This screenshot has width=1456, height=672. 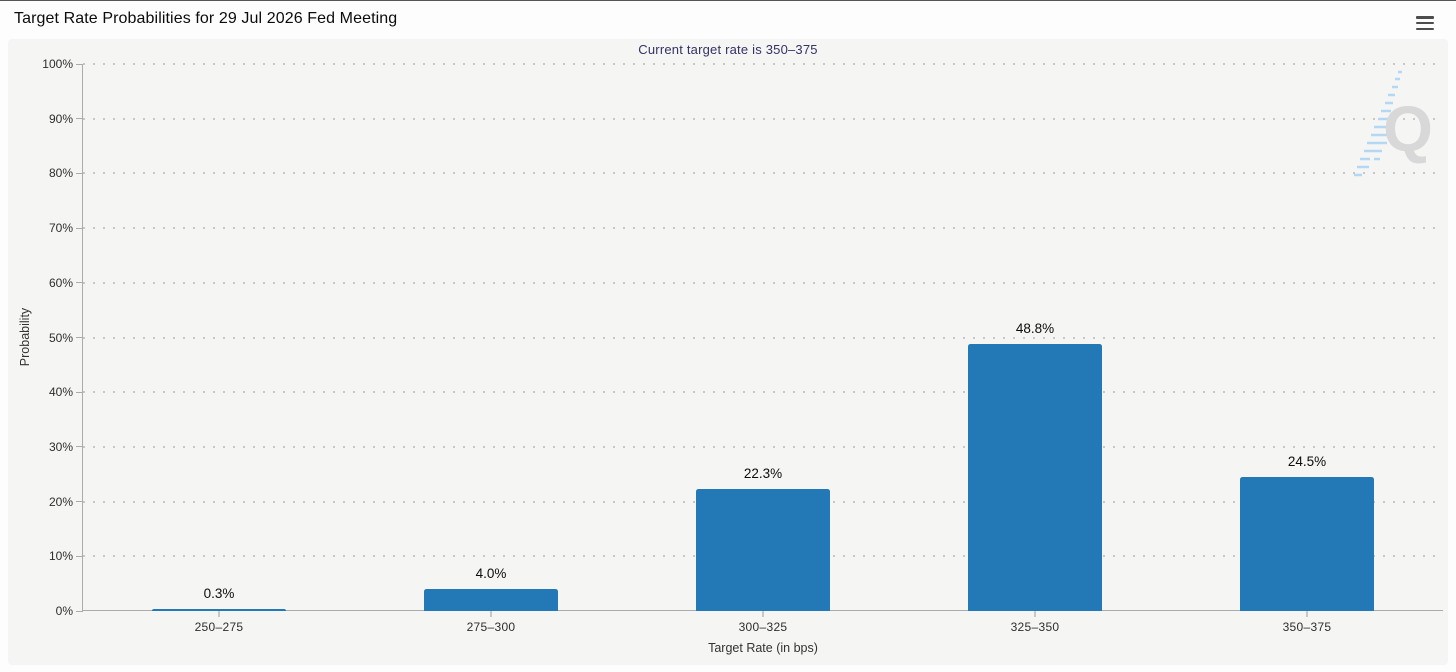 What do you see at coordinates (1378, 123) in the screenshot?
I see `watermark-speed-lines` at bounding box center [1378, 123].